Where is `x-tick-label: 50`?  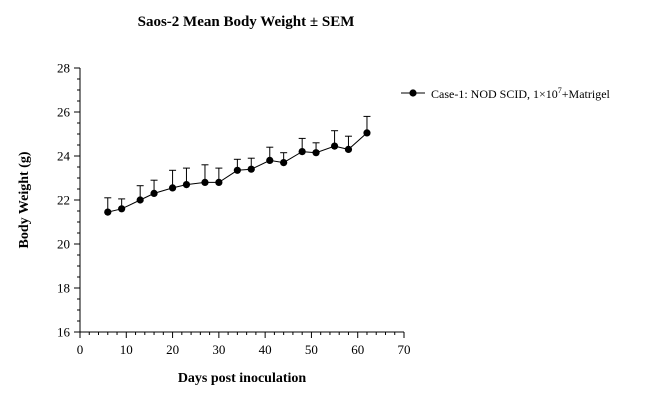
x-tick-label: 50 is located at coordinates (311, 349).